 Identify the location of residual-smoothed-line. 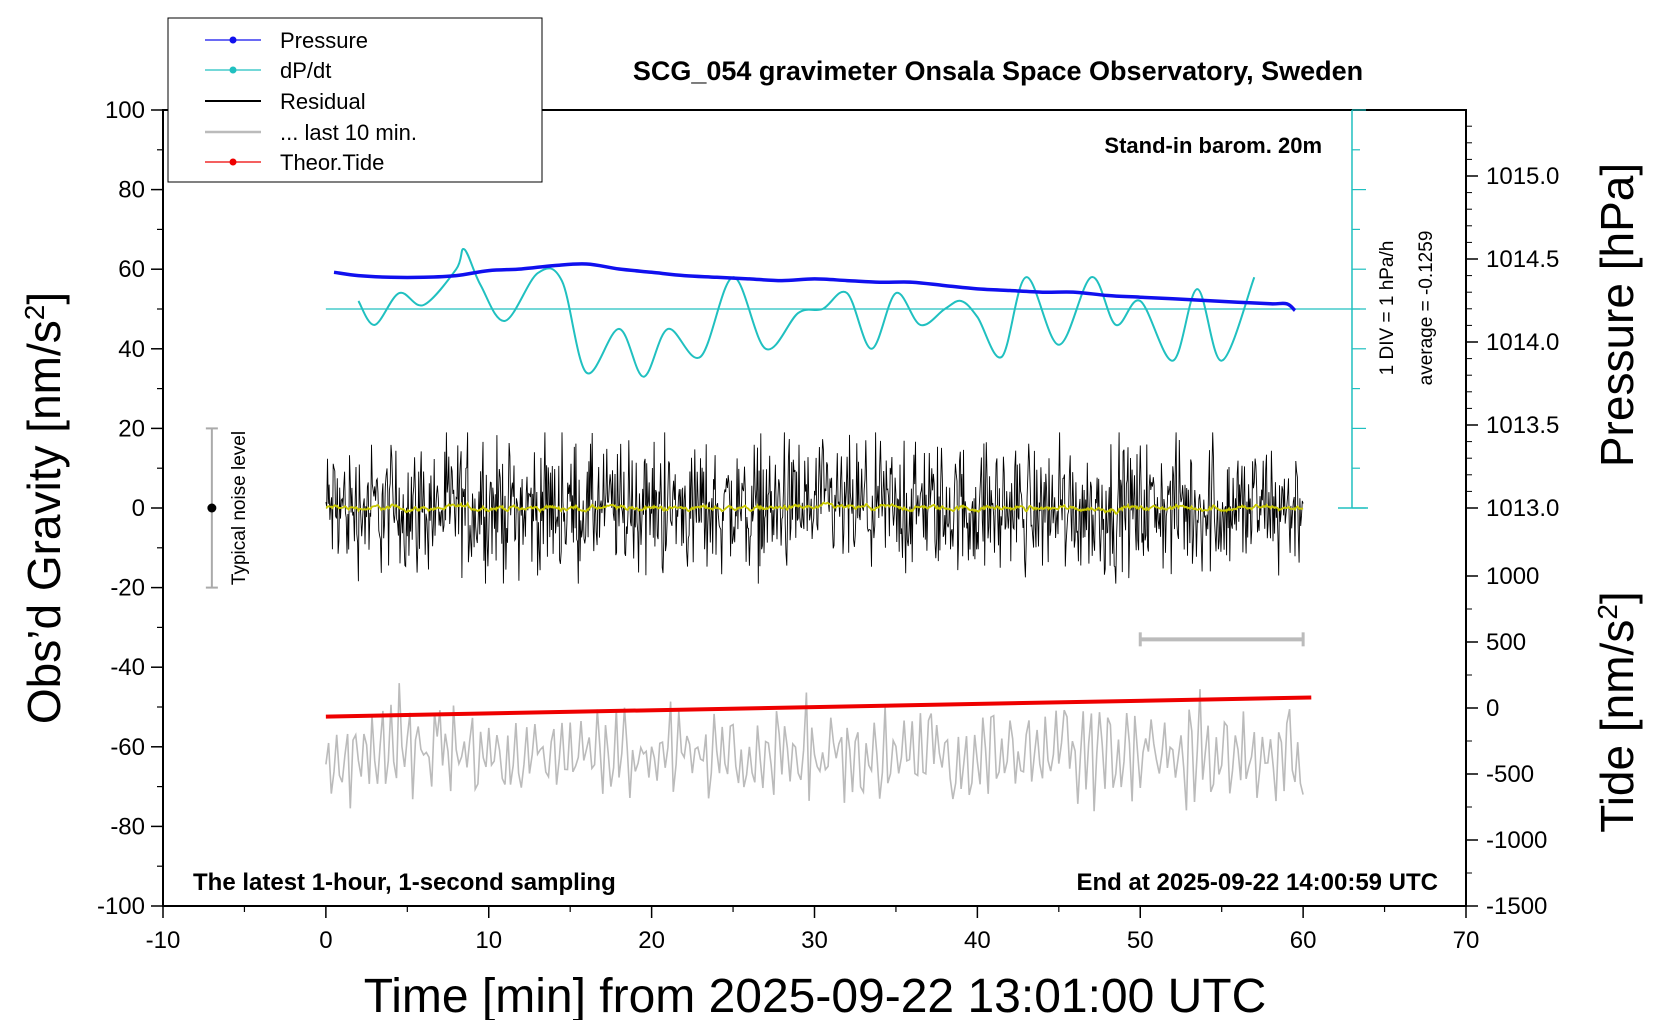
(814, 508).